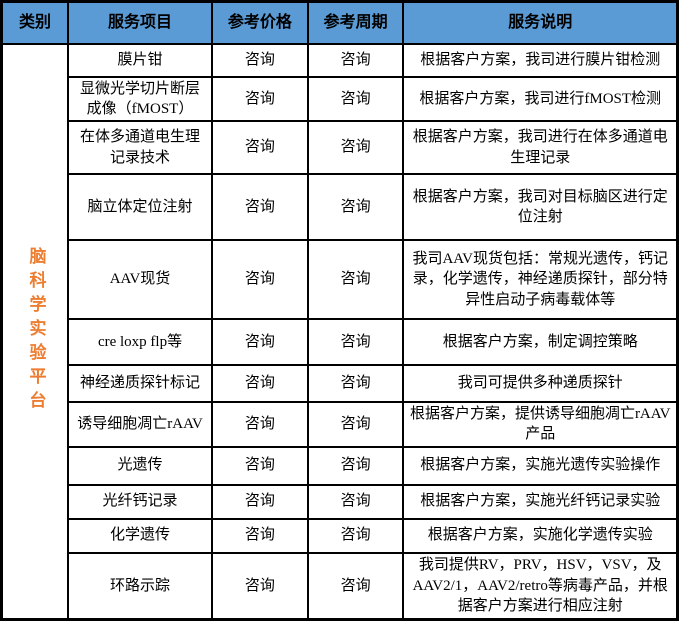 Image resolution: width=679 pixels, height=621 pixels. I want to click on service-item-cell: 光遗传, so click(140, 465).